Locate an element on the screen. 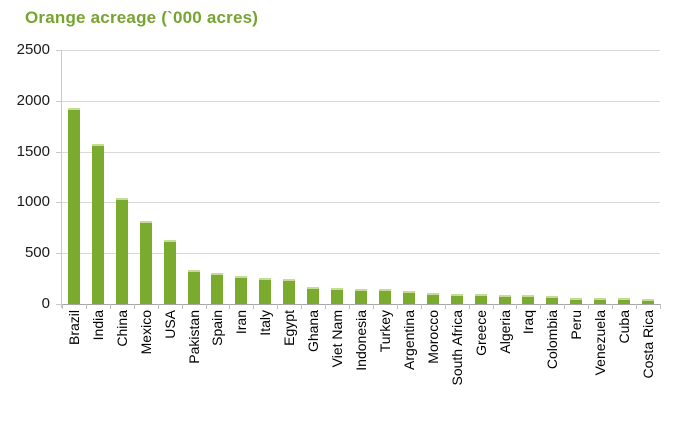 This screenshot has height=422, width=673. x-axis-label: Argentina is located at coordinates (408, 340).